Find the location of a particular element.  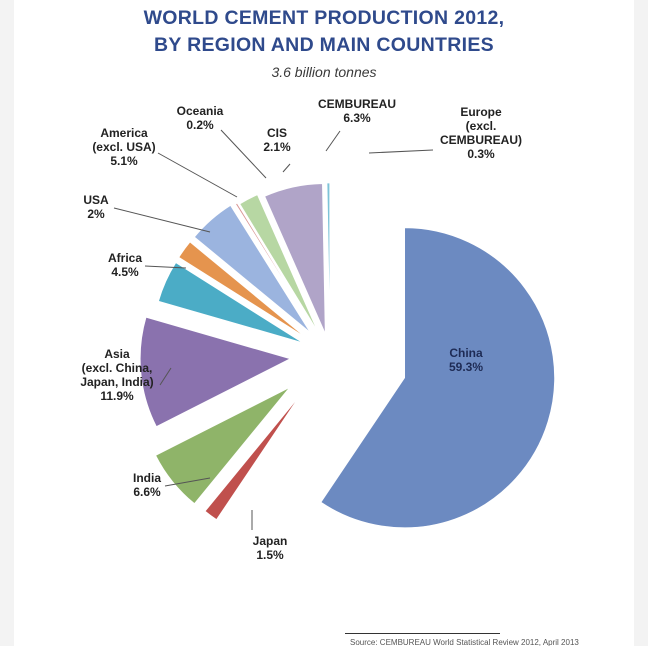

slice-label-oceania: Oceania 0.2% is located at coordinates (200, 118).